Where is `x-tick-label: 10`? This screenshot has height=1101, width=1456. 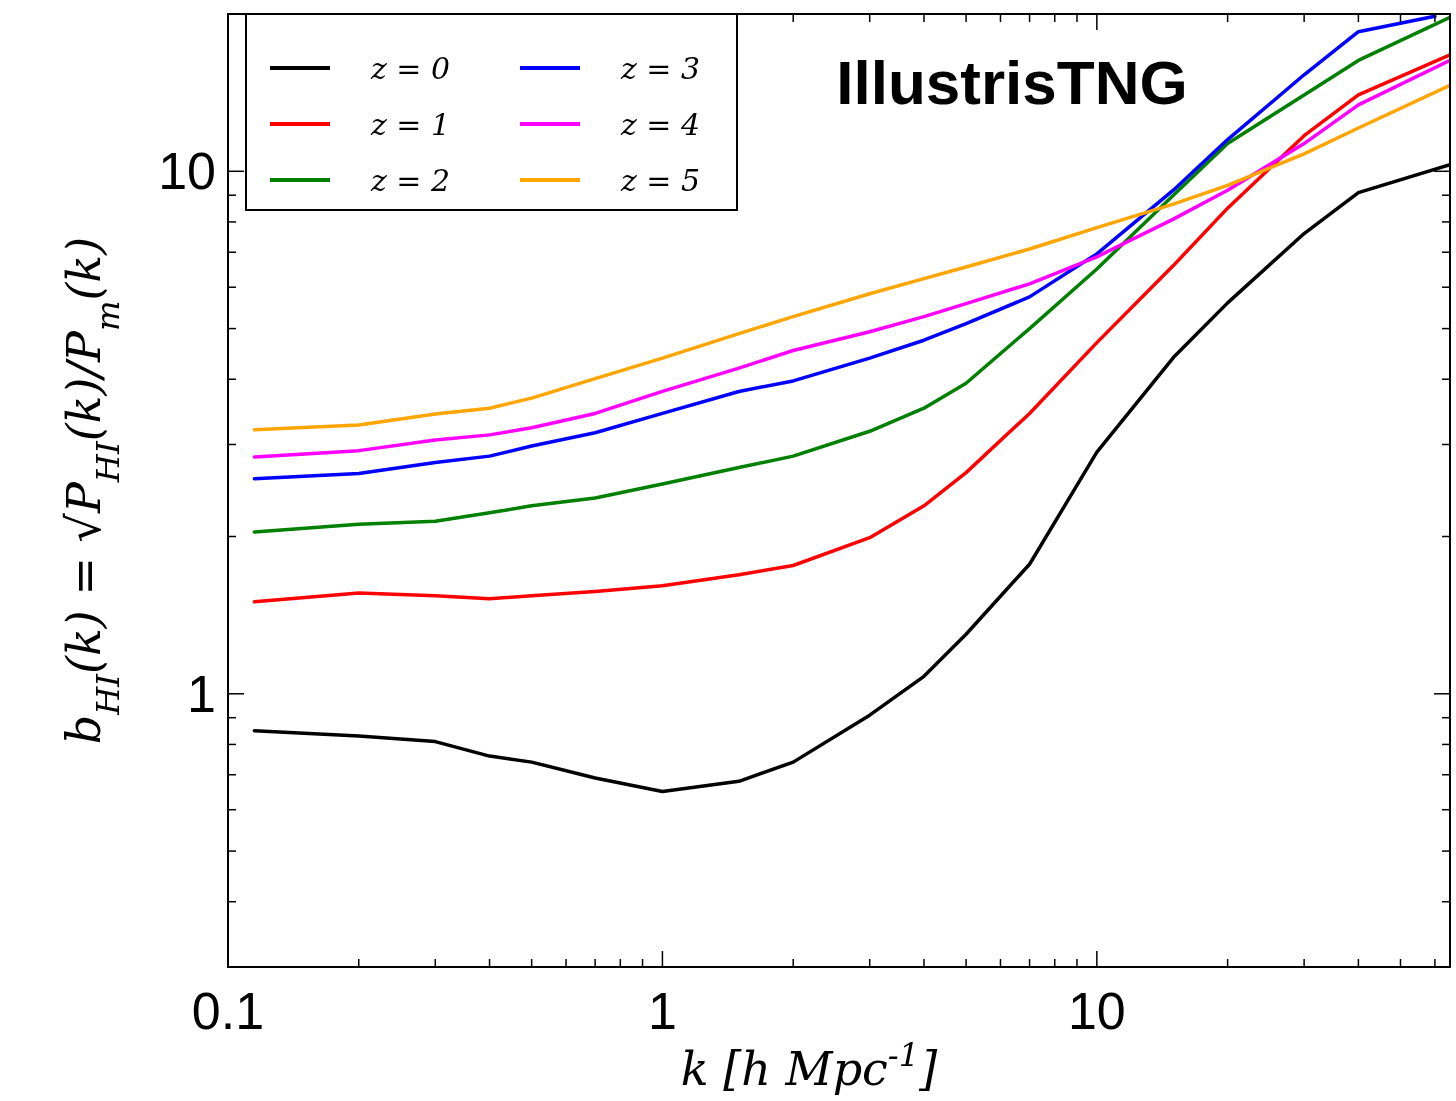 x-tick-label: 10 is located at coordinates (1096, 1011).